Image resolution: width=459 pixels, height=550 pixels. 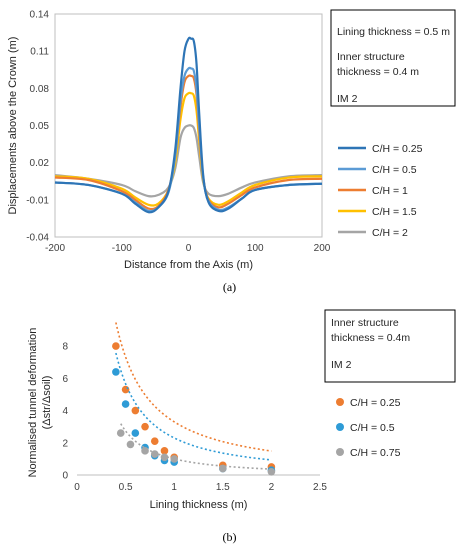 I want to click on x-tick-label-b-3: 1.5, so click(x=223, y=487).